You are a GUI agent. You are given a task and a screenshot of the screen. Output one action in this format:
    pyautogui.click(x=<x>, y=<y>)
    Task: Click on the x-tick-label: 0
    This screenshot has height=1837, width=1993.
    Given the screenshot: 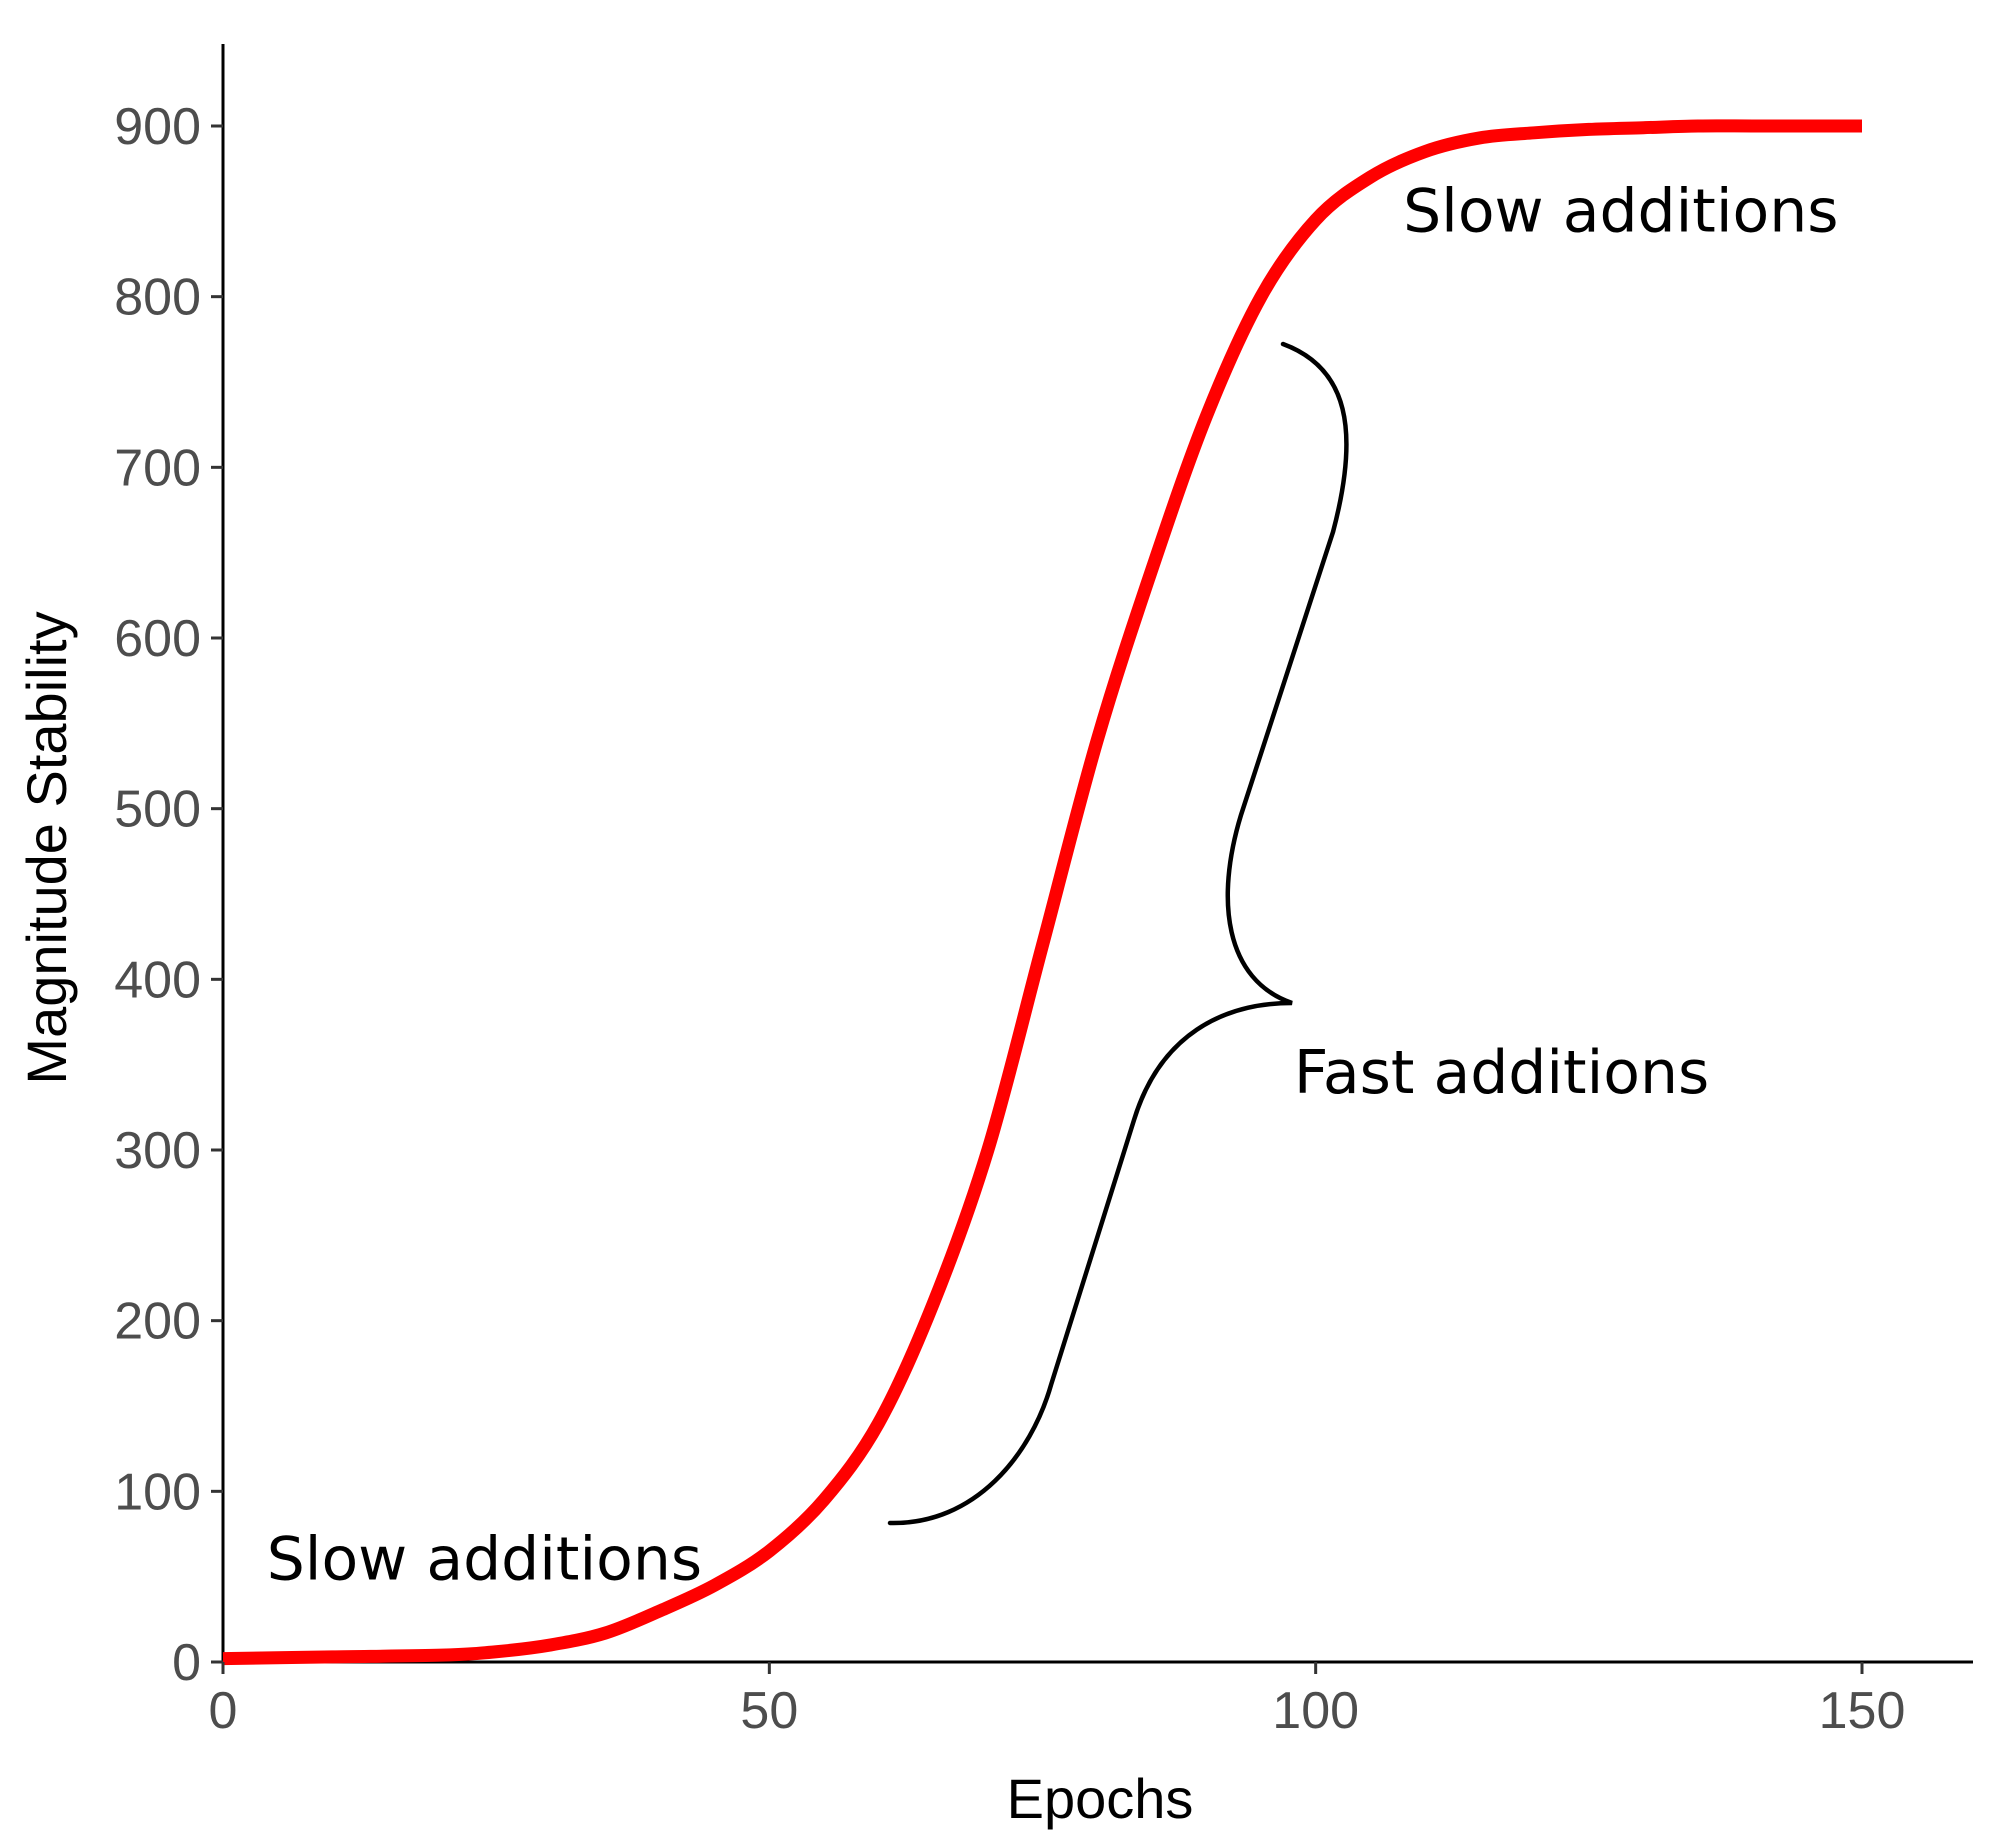 What is the action you would take?
    pyautogui.click(x=223, y=1711)
    